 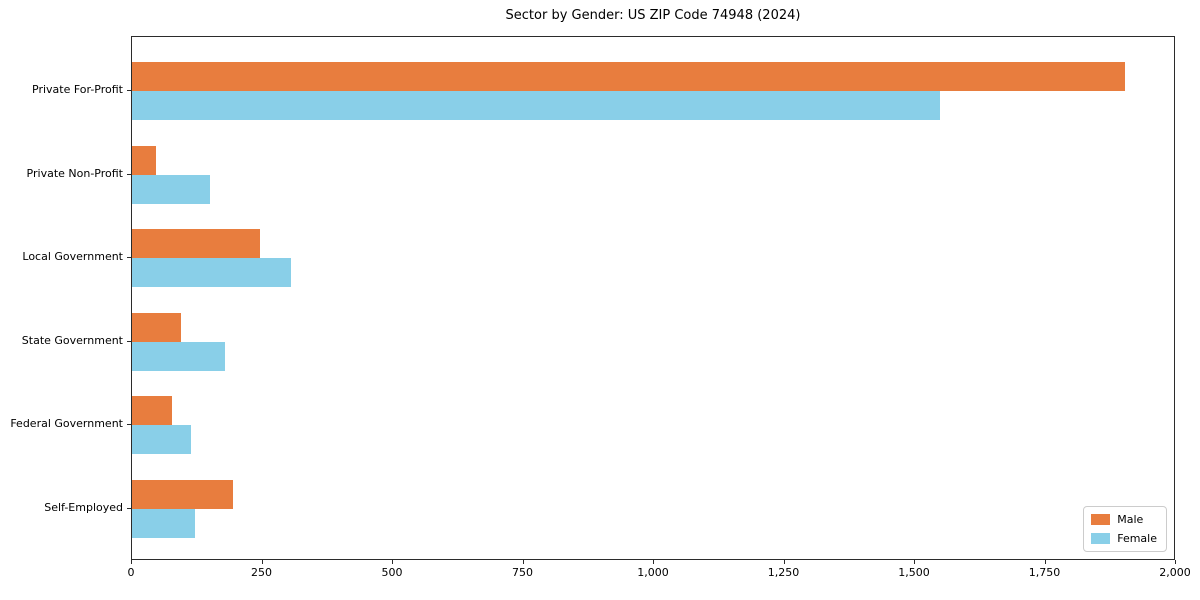 I want to click on bar-male-private-for-profit, so click(x=628, y=76).